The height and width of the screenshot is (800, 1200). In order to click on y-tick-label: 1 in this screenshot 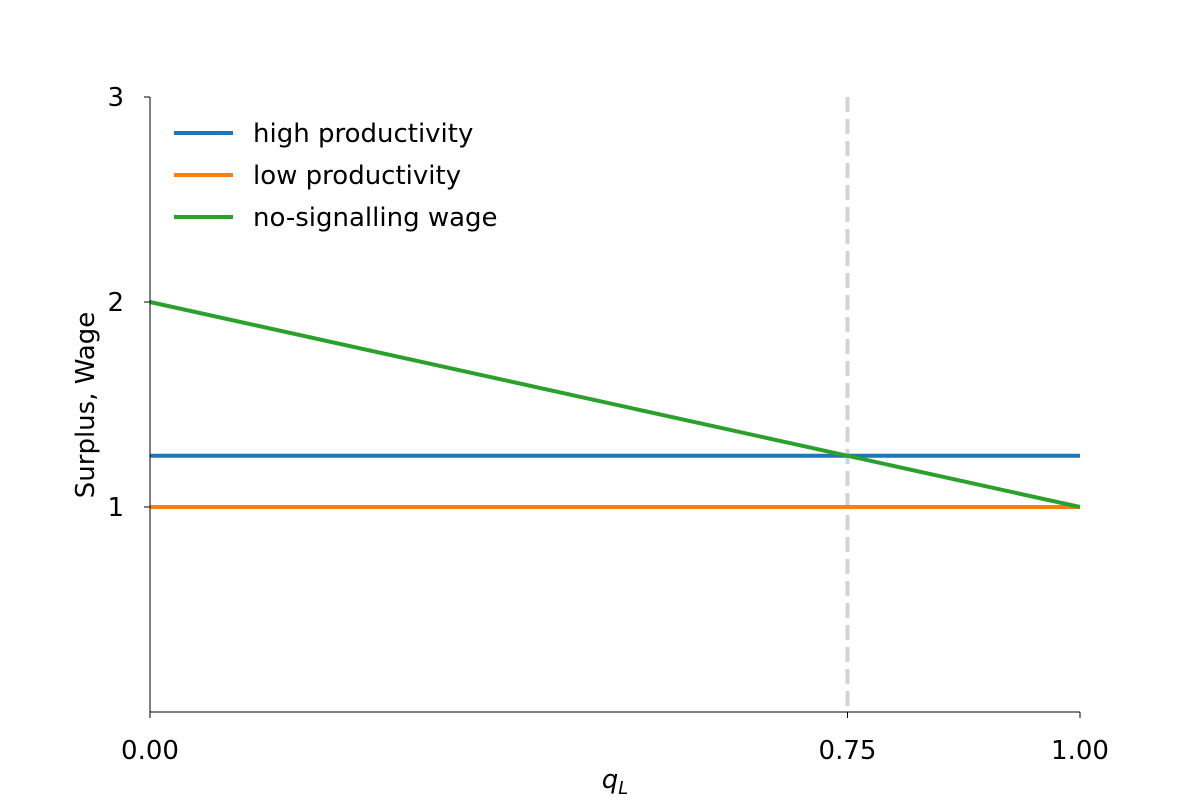, I will do `click(115, 508)`.